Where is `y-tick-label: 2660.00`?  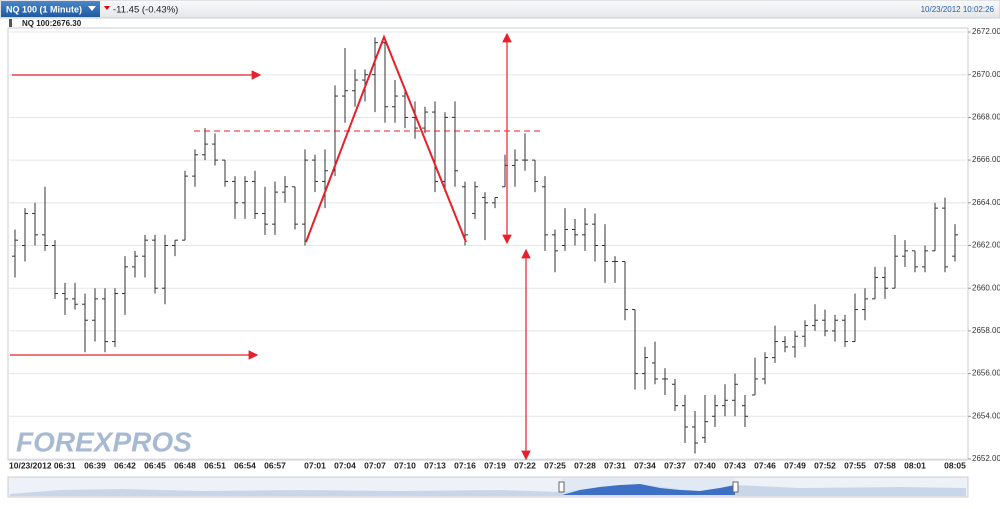 y-tick-label: 2660.00 is located at coordinates (986, 287).